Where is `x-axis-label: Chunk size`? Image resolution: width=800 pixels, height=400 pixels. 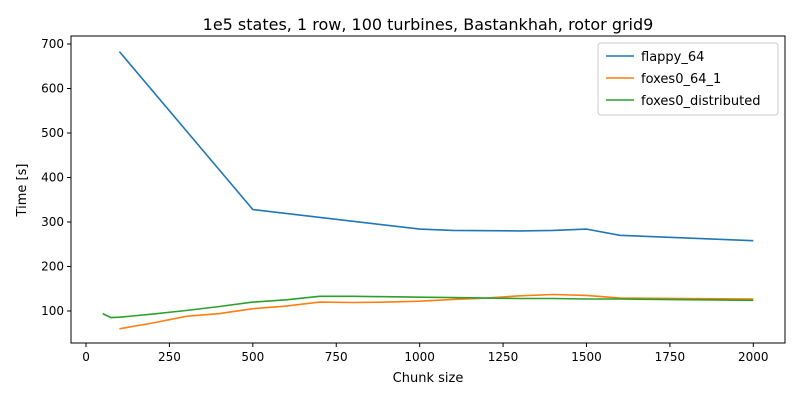 x-axis-label: Chunk size is located at coordinates (428, 378).